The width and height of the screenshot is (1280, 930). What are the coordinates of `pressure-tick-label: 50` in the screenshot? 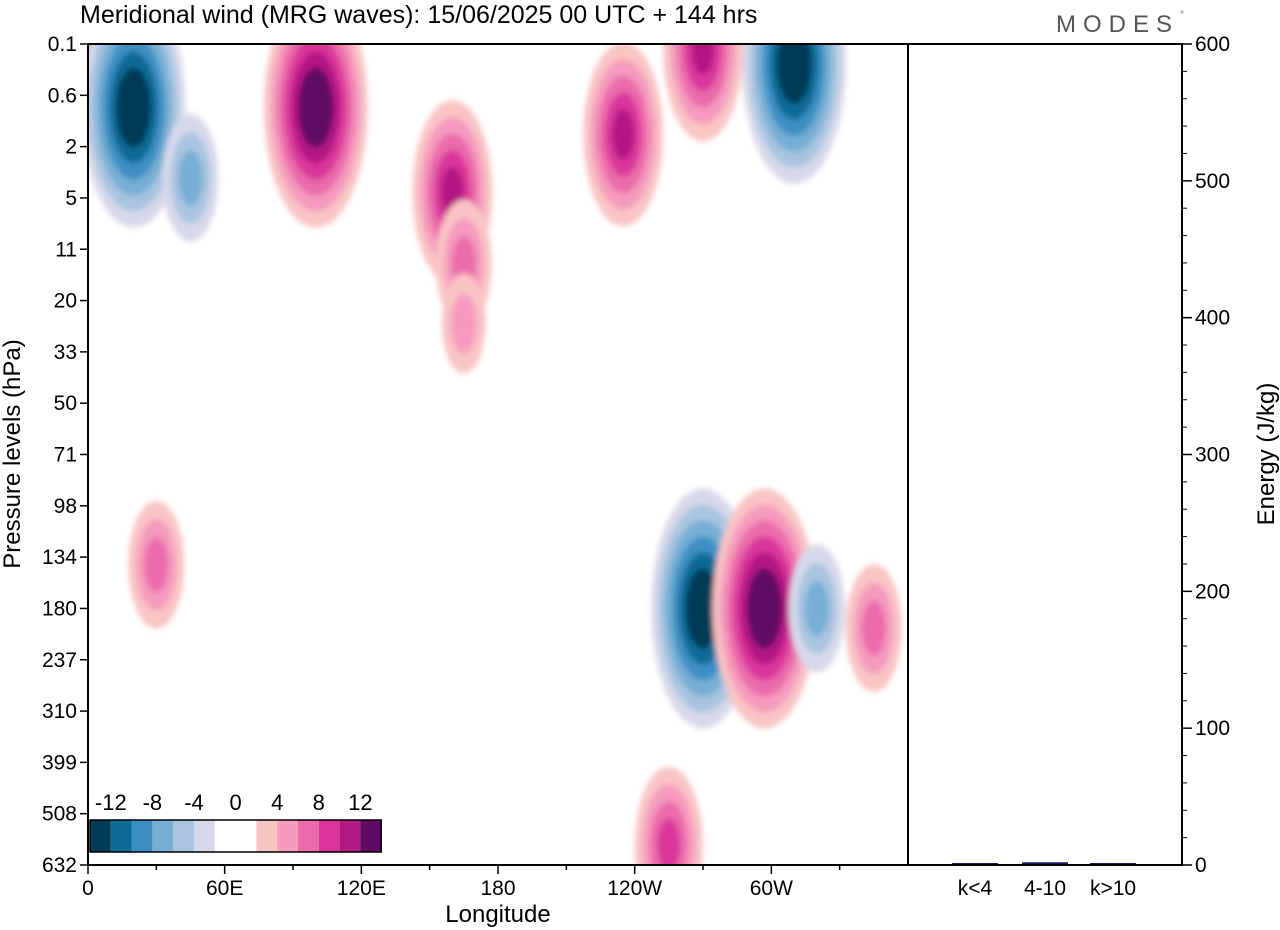 It's located at (65, 403).